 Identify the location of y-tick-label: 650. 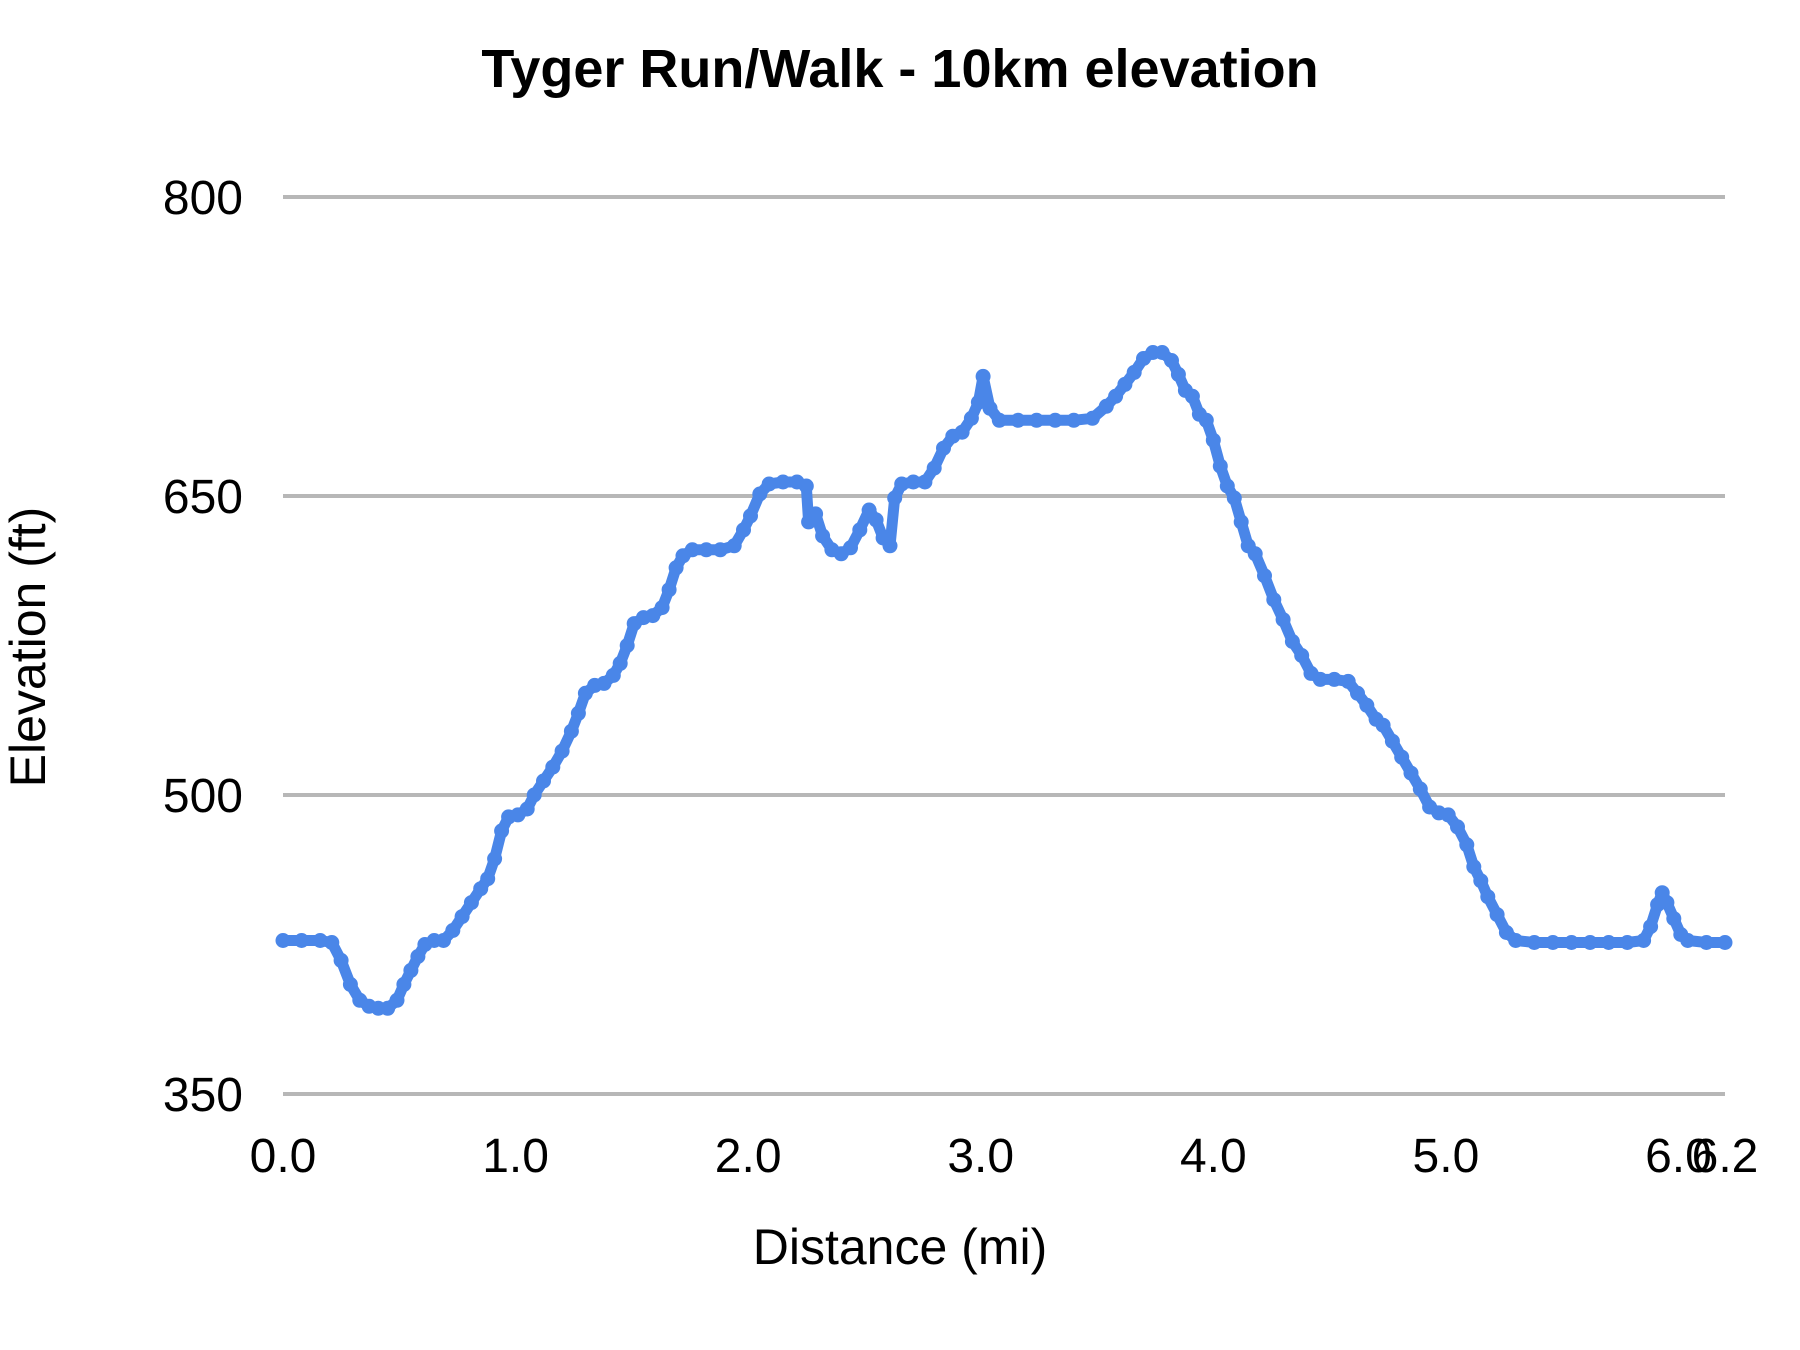
(203, 497).